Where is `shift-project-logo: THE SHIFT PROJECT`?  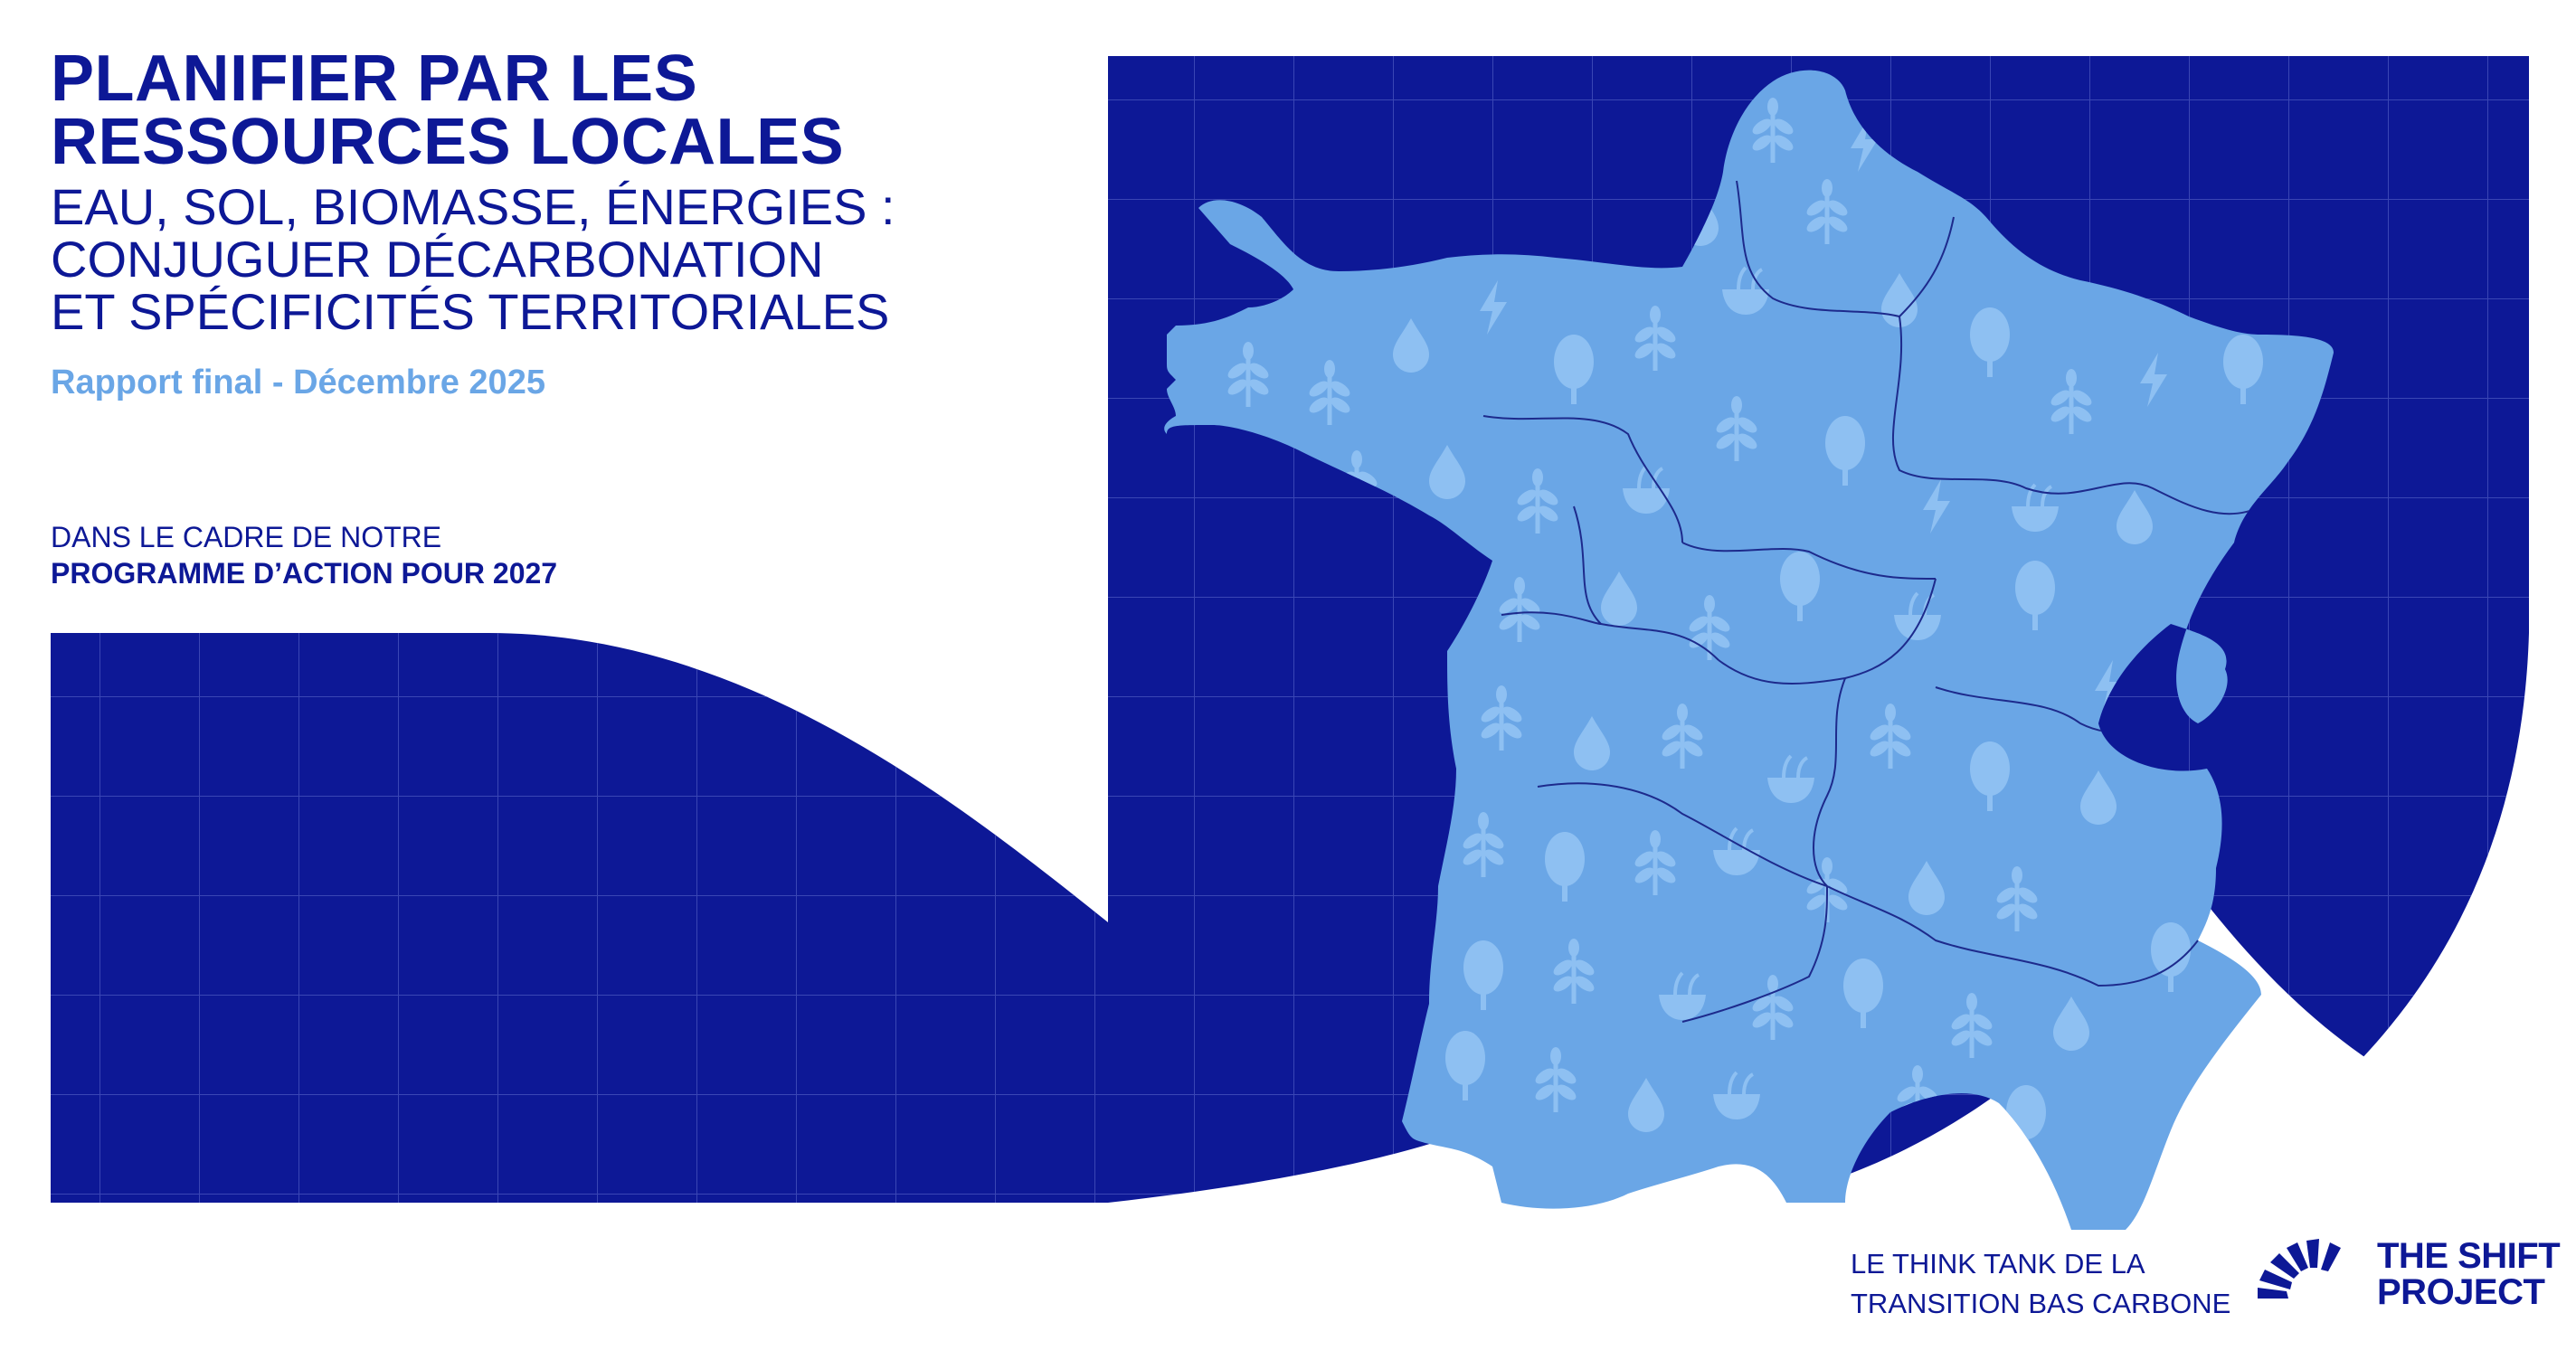
shift-project-logo: THE SHIFT PROJECT is located at coordinates (2406, 1274).